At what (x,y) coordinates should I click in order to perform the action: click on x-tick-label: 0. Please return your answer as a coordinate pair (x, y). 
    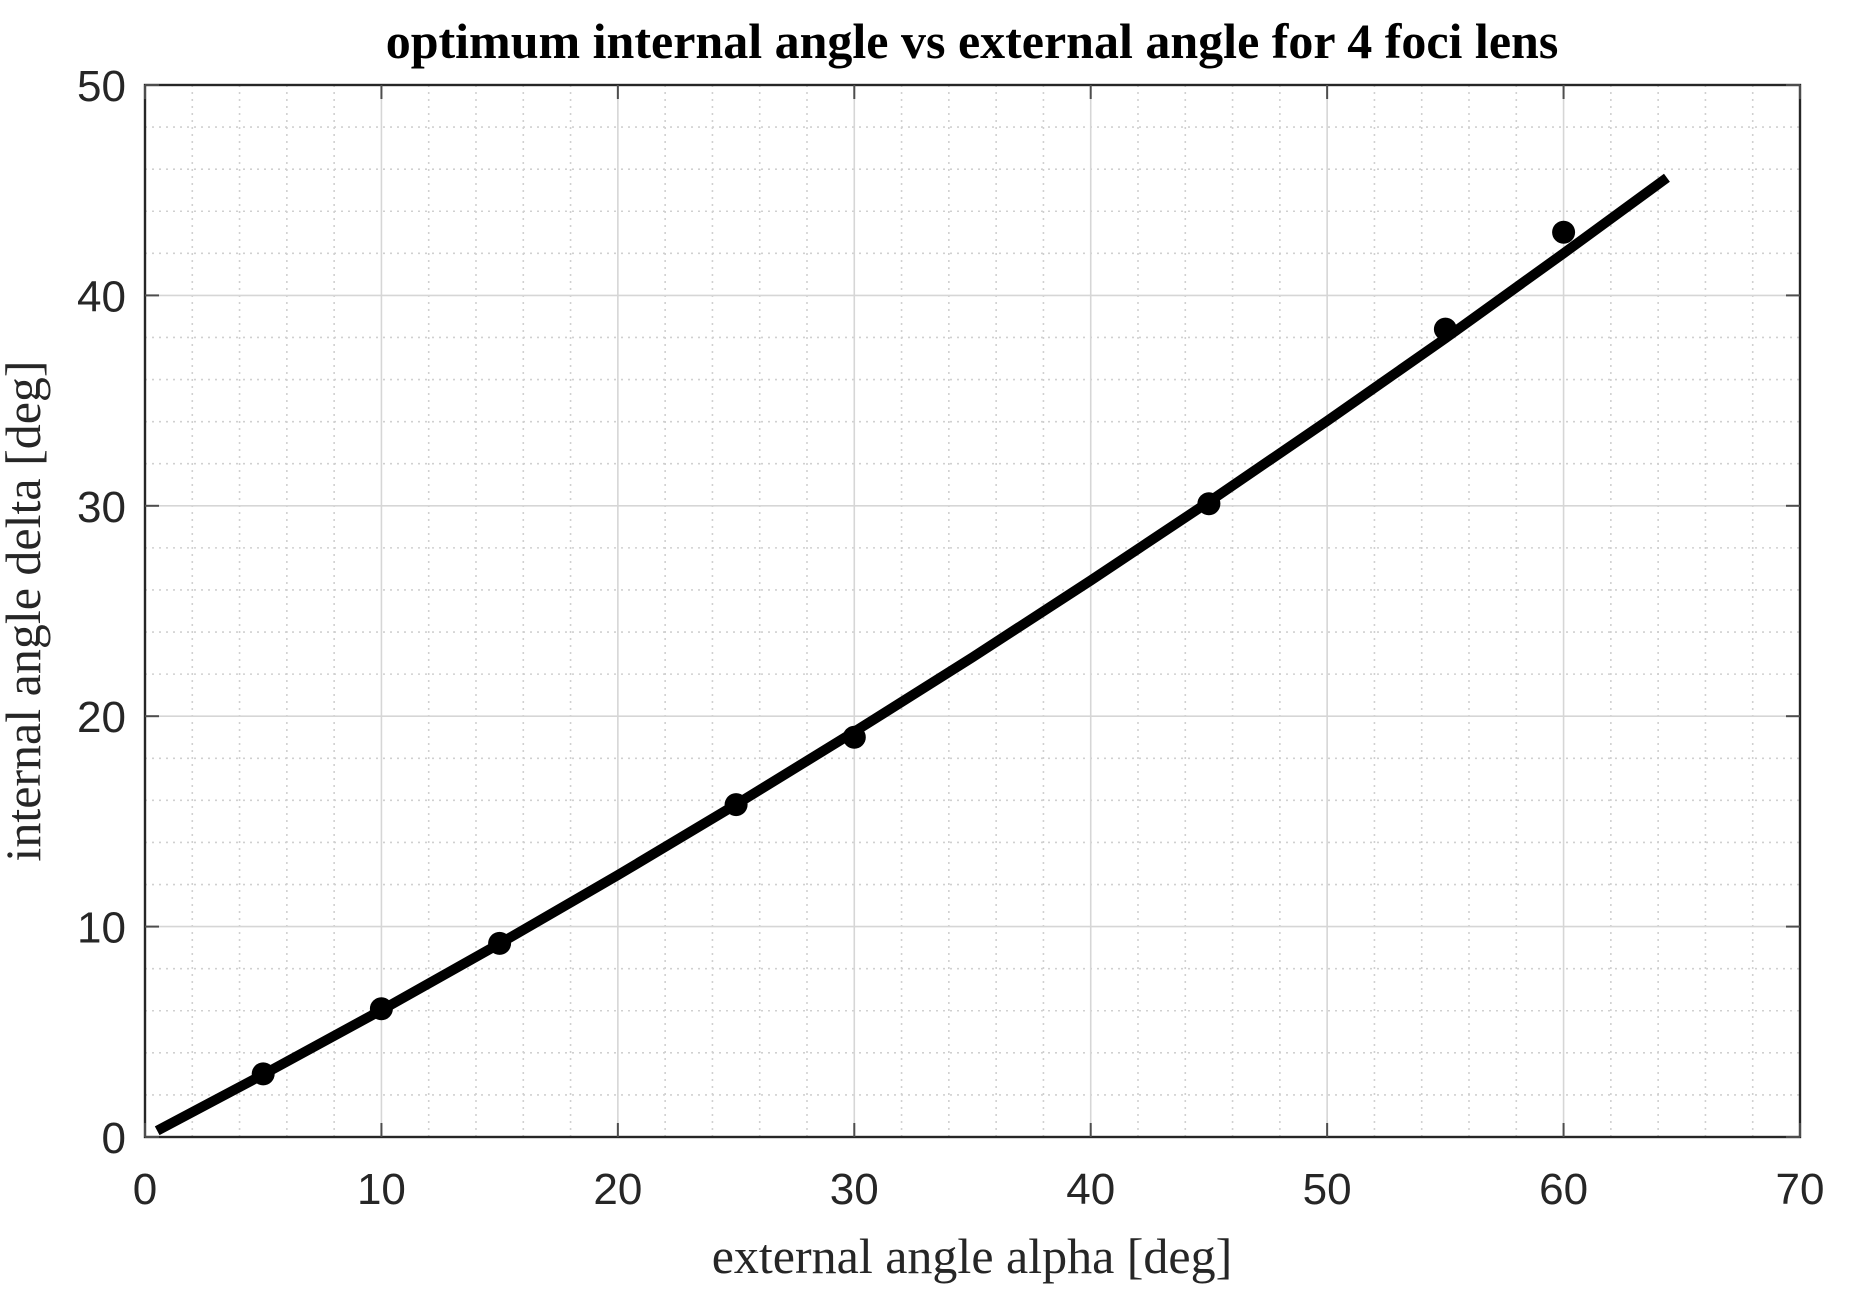
    Looking at the image, I should click on (145, 1189).